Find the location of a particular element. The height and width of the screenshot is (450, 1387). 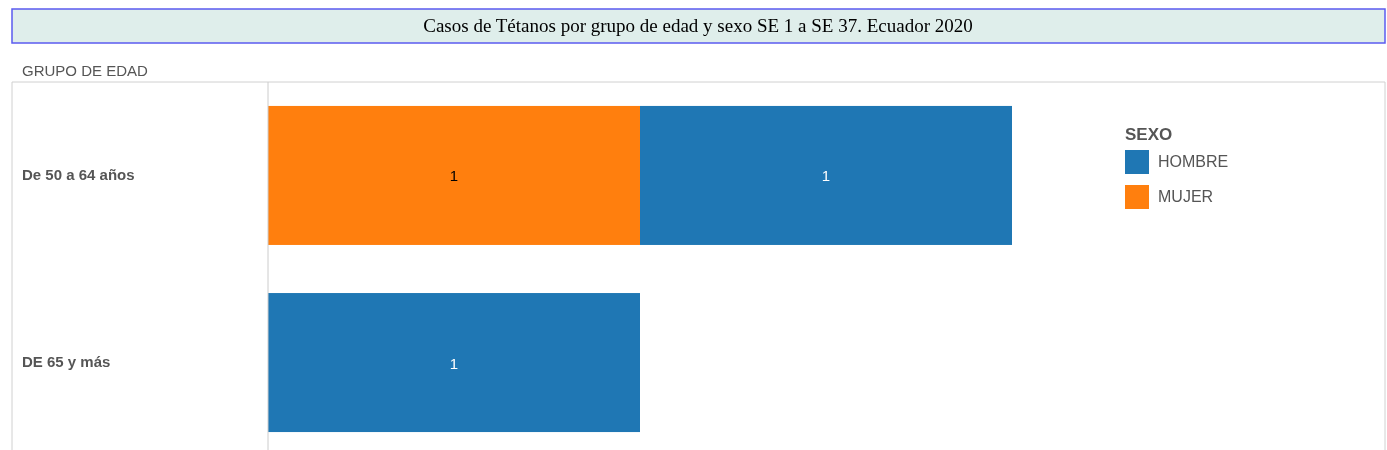

y-tick-label: De 50 a 64 años is located at coordinates (78, 175).